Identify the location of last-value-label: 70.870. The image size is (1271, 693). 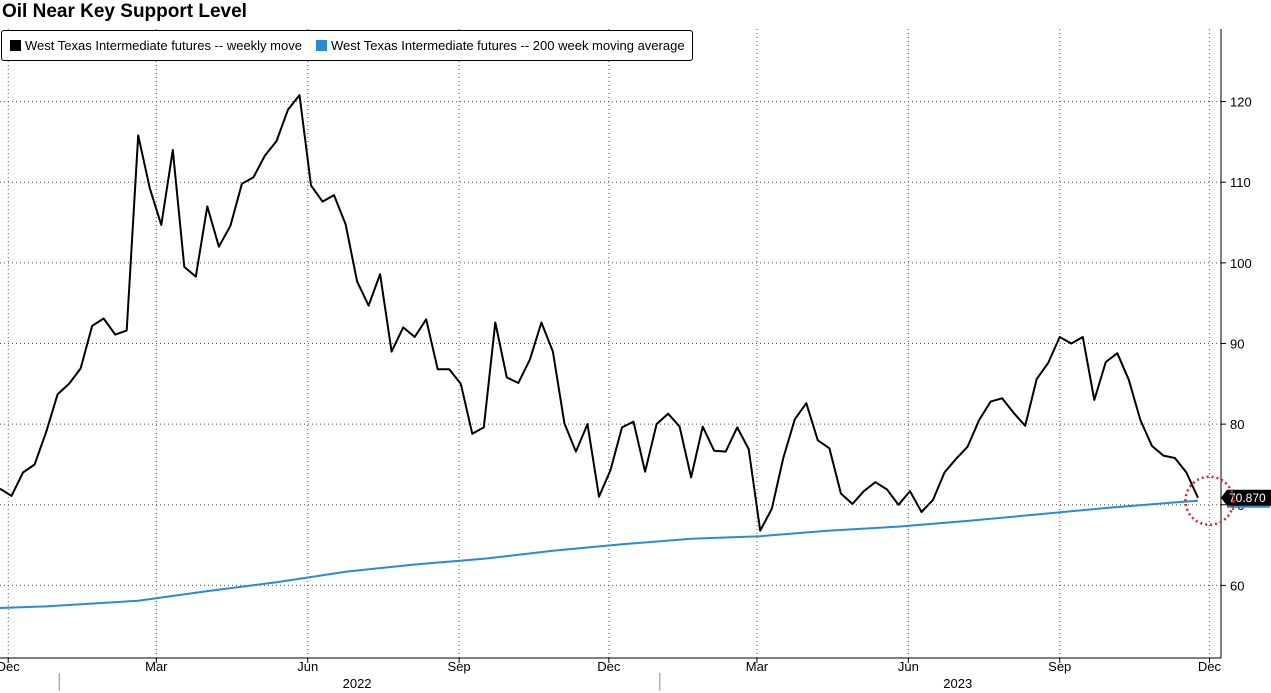
(1247, 498).